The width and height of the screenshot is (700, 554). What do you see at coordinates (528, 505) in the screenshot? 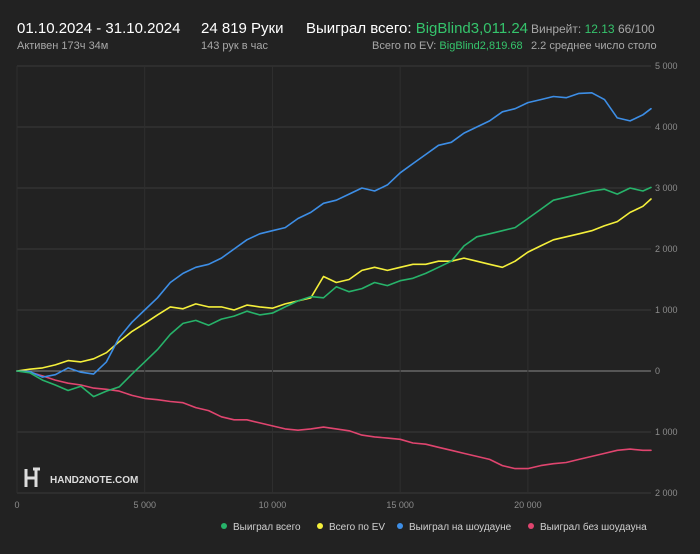
I see `x-tick-label: 20 000` at bounding box center [528, 505].